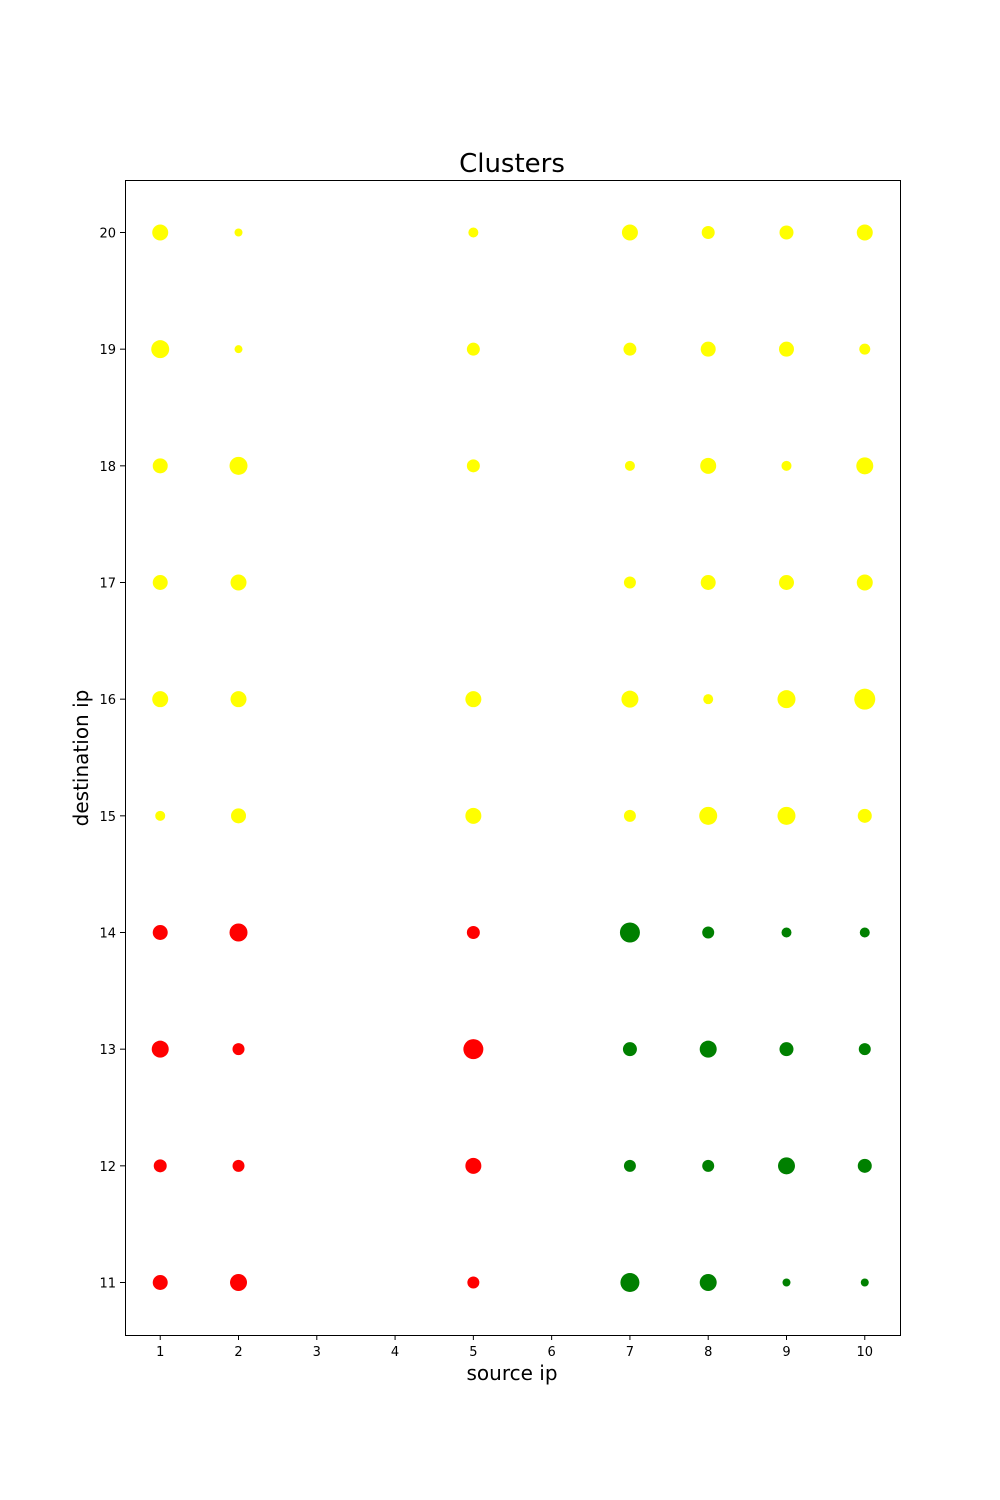 The width and height of the screenshot is (1000, 1500). Describe the element at coordinates (107, 350) in the screenshot. I see `y-tick-label: 19` at that location.